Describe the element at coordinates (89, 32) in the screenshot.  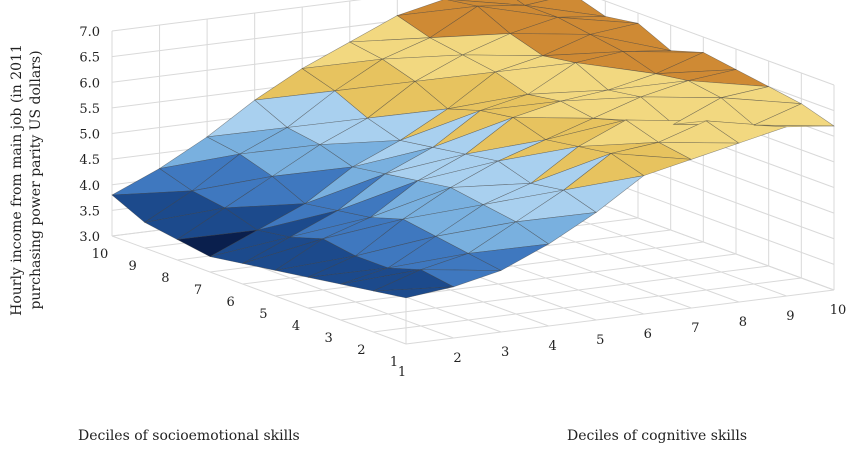
I see `z-tick-label: 7.0` at that location.